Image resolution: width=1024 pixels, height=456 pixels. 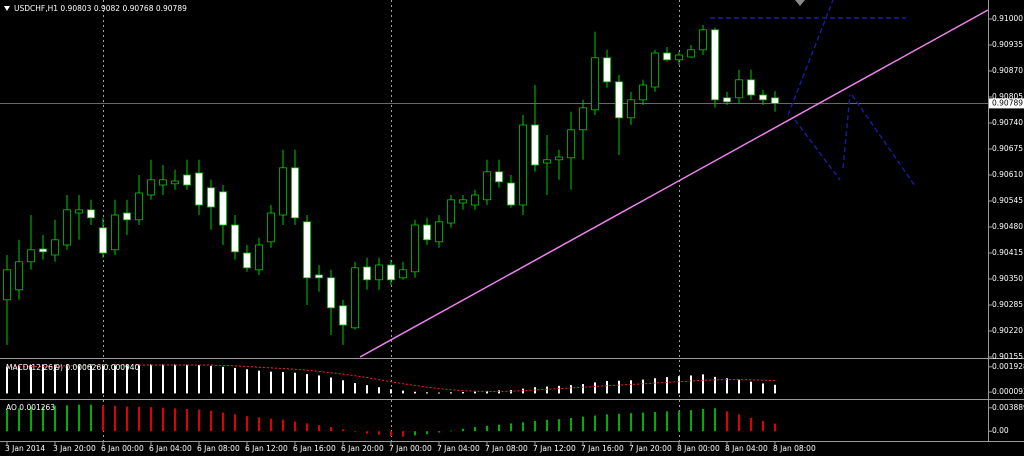 What do you see at coordinates (1007, 122) in the screenshot?
I see `y-tick-label: 0.90740` at bounding box center [1007, 122].